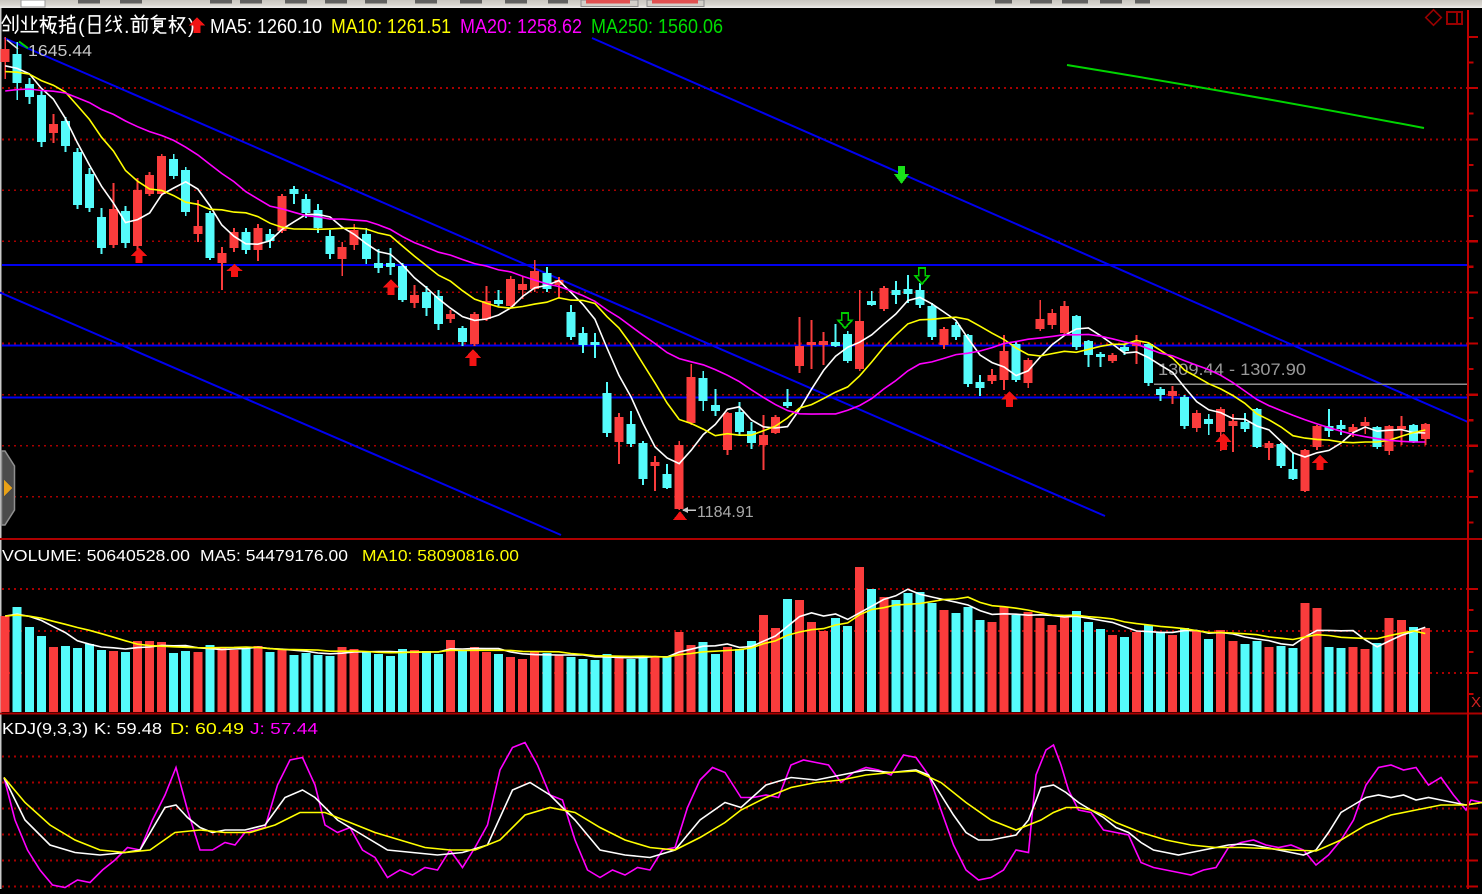 The image size is (1482, 894). Describe the element at coordinates (45, 729) in the screenshot. I see `svg-text: KDJ(9,3,3)` at that location.